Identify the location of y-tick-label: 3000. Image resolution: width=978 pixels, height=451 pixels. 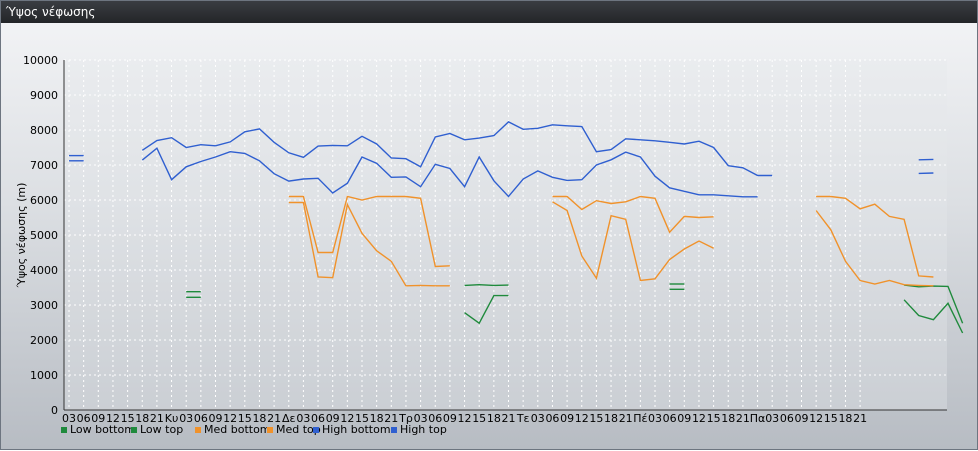
(44, 305).